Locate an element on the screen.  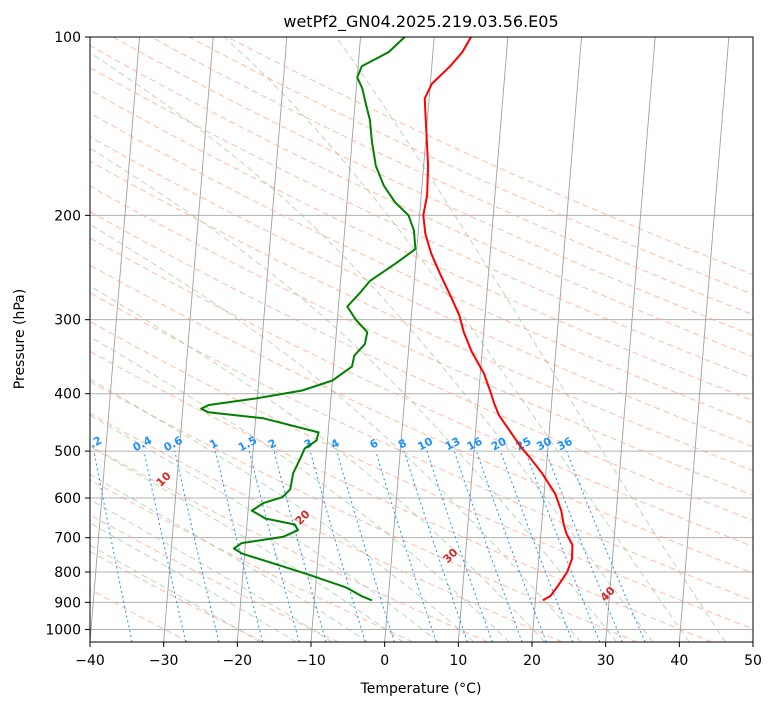
mixing-ratio-label: 16 is located at coordinates (475, 444).